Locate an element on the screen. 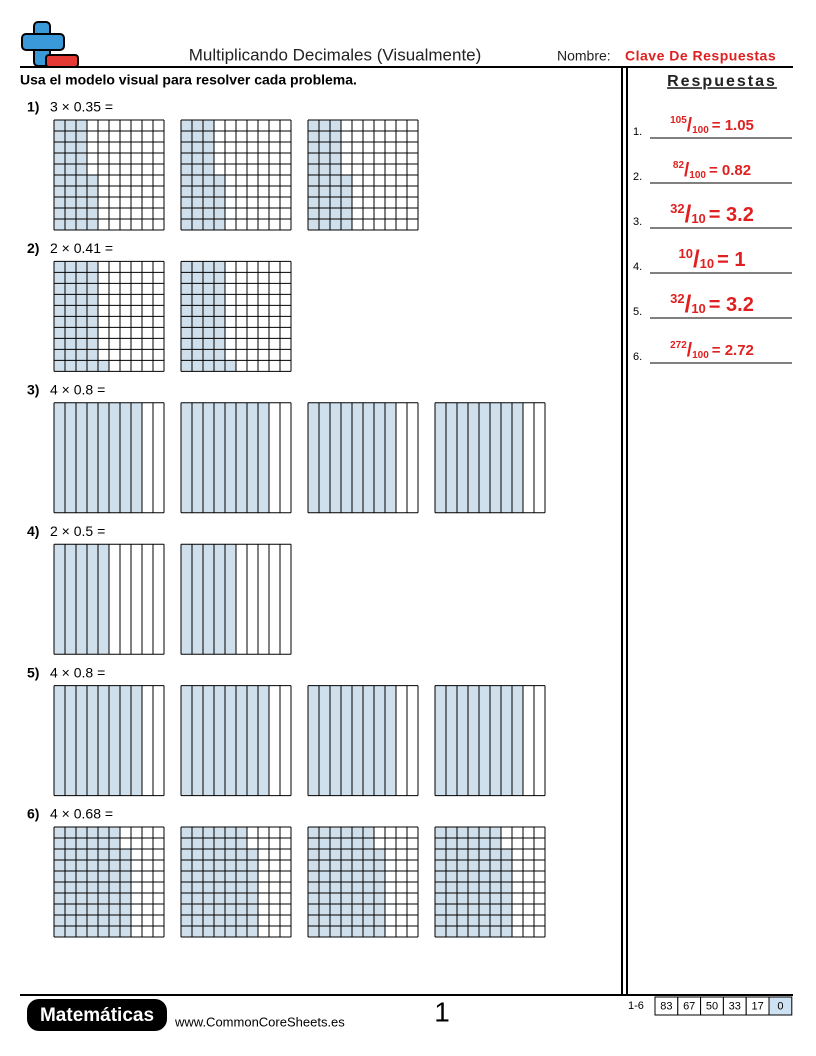 This screenshot has width=816, height=1056. numerator: 10 is located at coordinates (686, 253).